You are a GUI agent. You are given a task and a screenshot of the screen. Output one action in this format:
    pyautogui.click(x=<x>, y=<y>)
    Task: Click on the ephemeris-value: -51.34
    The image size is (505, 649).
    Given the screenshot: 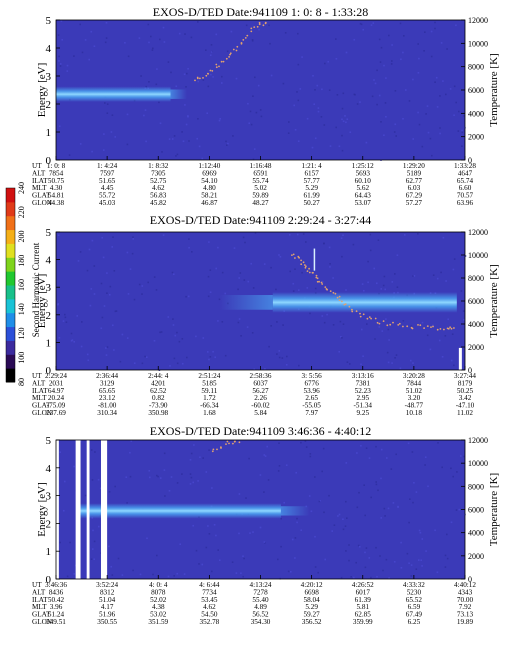 What is the action you would take?
    pyautogui.click(x=362, y=406)
    